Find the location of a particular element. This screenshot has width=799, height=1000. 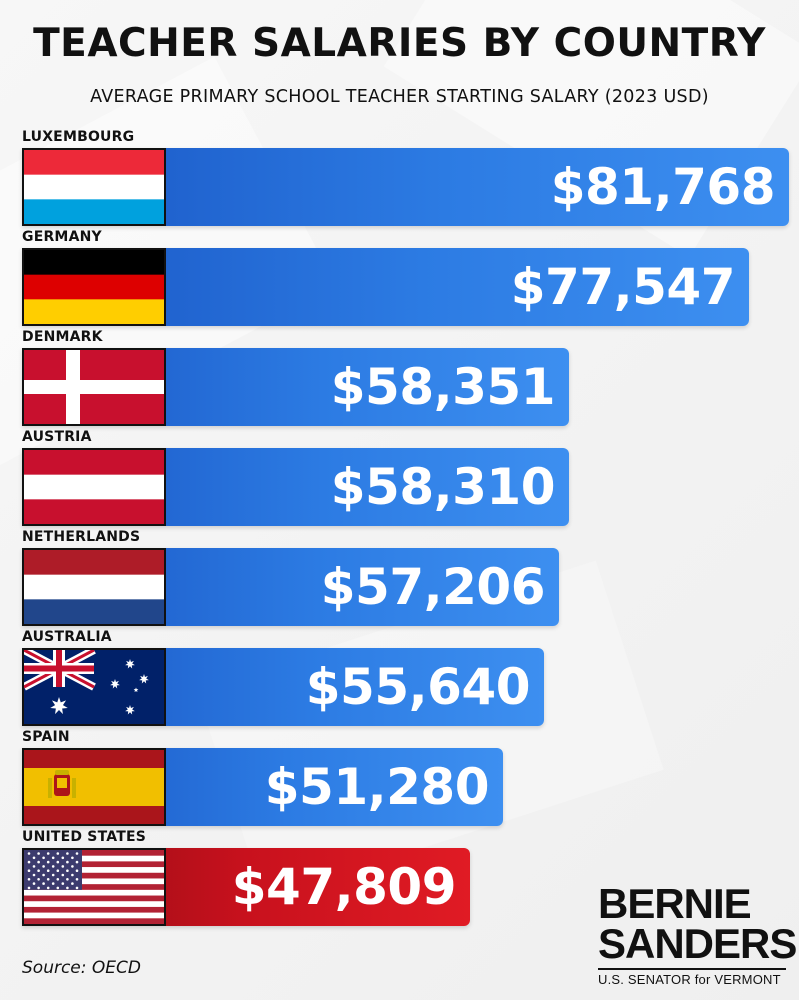

austria-flag-icon is located at coordinates (94, 487).